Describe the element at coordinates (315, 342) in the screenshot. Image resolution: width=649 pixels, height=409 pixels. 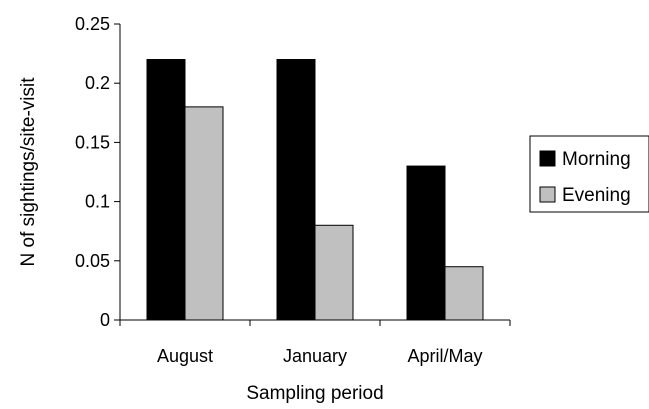
I see `x-axis: August January April/May` at that location.